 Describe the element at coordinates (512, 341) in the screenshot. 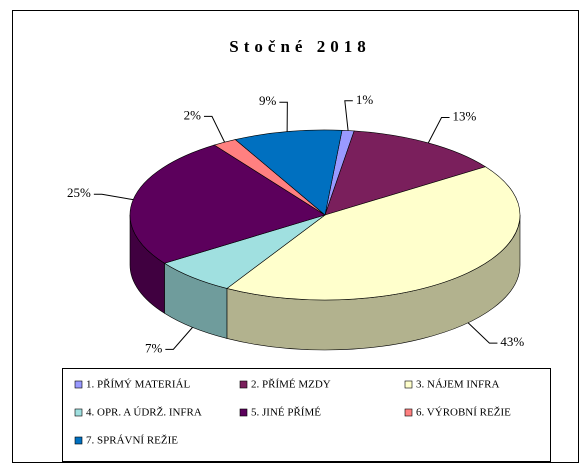

I see `value-label: 43%` at that location.